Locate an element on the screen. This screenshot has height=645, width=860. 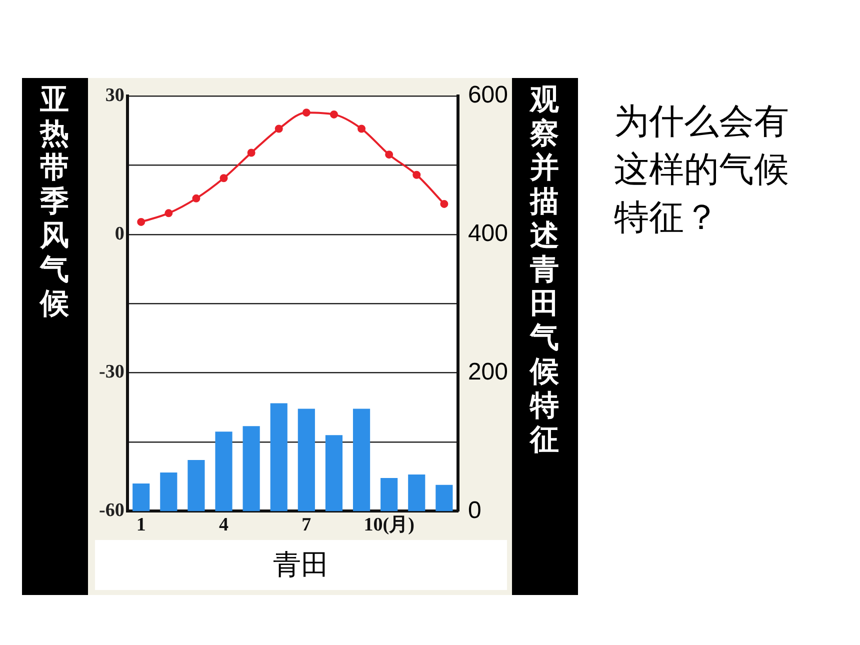
text: 为什么会有这样的气候特征？ is located at coordinates (702, 170).